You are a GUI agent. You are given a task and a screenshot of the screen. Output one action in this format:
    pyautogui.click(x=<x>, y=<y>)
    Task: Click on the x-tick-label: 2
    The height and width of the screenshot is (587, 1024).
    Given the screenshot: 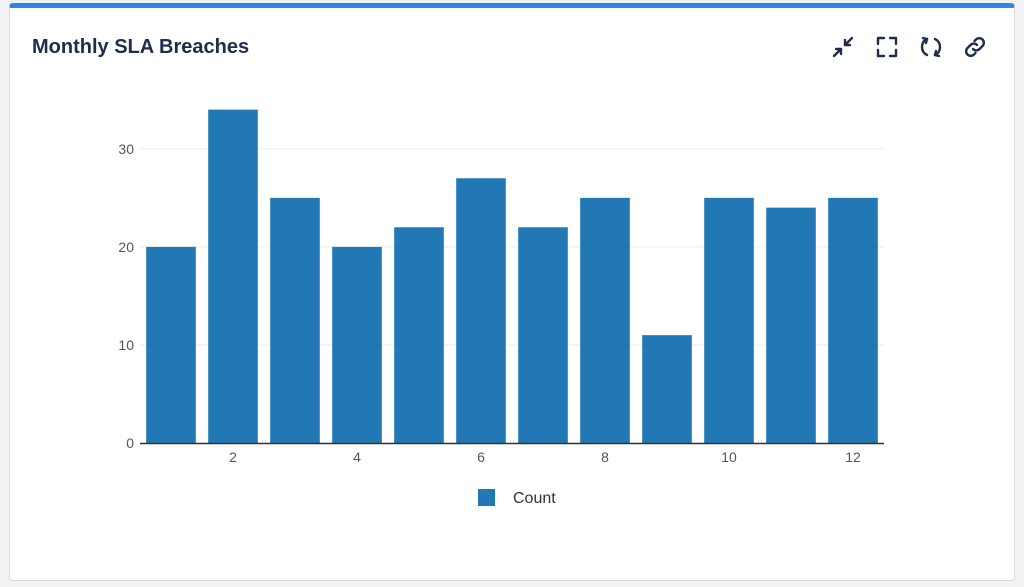 What is the action you would take?
    pyautogui.click(x=233, y=457)
    